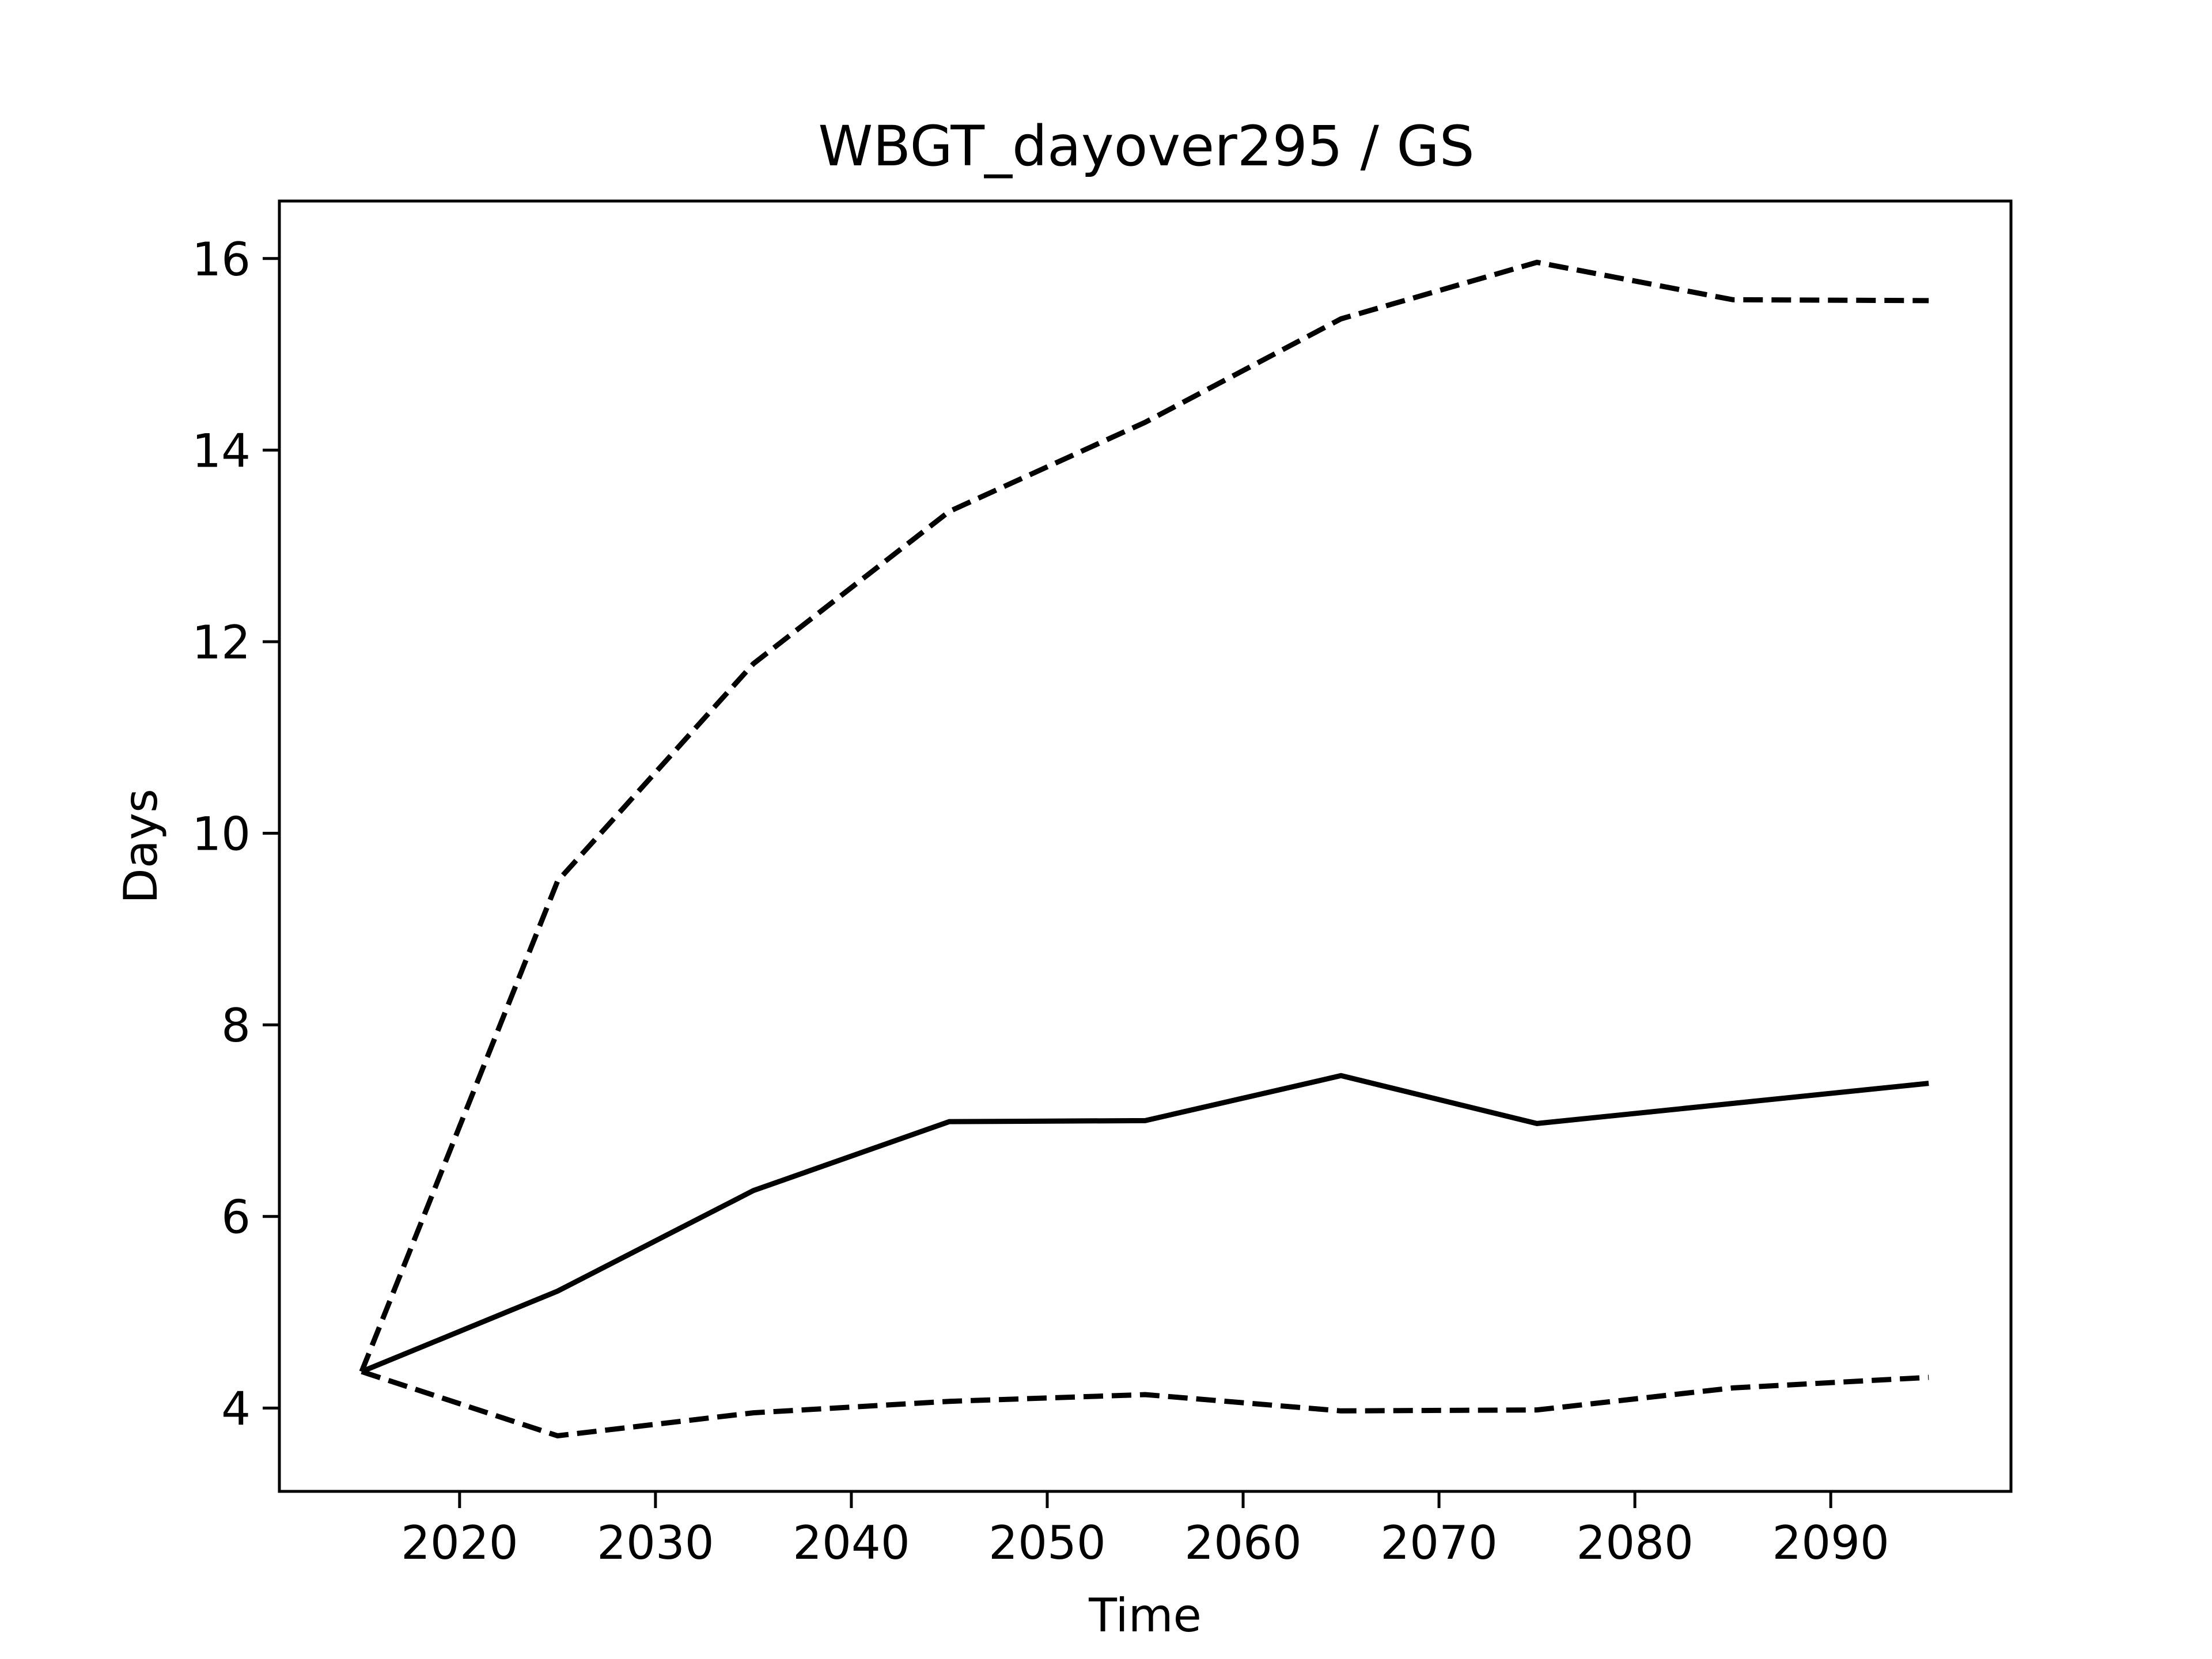  What do you see at coordinates (1146, 146) in the screenshot?
I see `chart-title: WBGT_dayover295 / GS` at bounding box center [1146, 146].